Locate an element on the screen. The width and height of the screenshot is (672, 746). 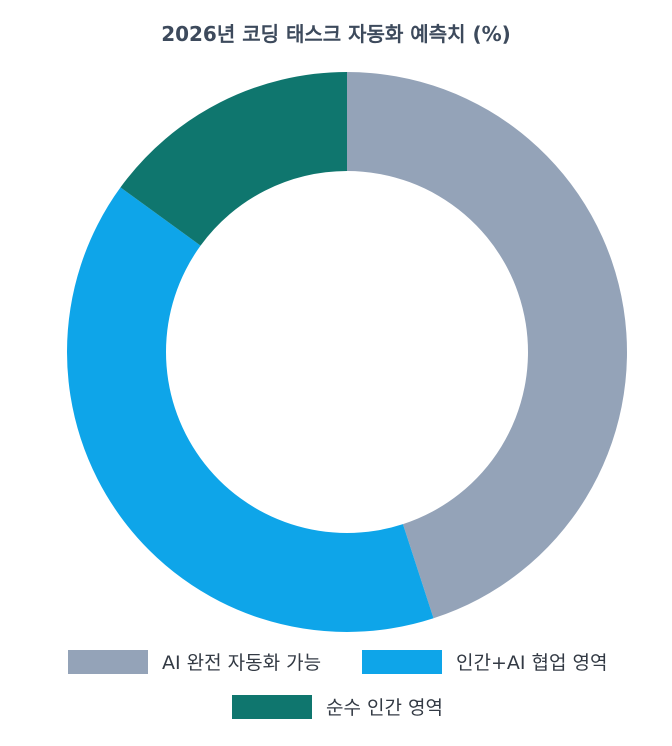
legend-item-human-ai-collab: 인간+AI 협업 영역 is located at coordinates (484, 661).